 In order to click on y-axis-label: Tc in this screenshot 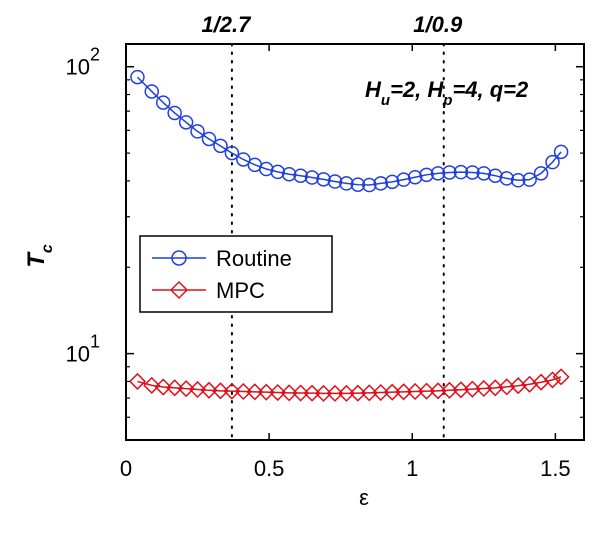, I will do `click(39, 256)`.